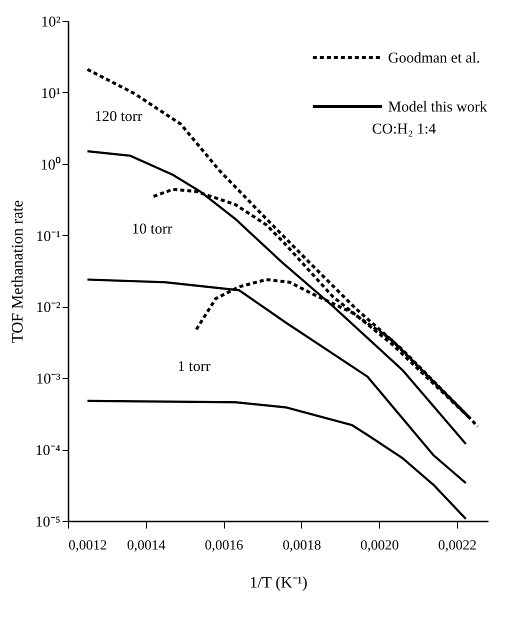  I want to click on y-tick-label: 10², so click(51, 22).